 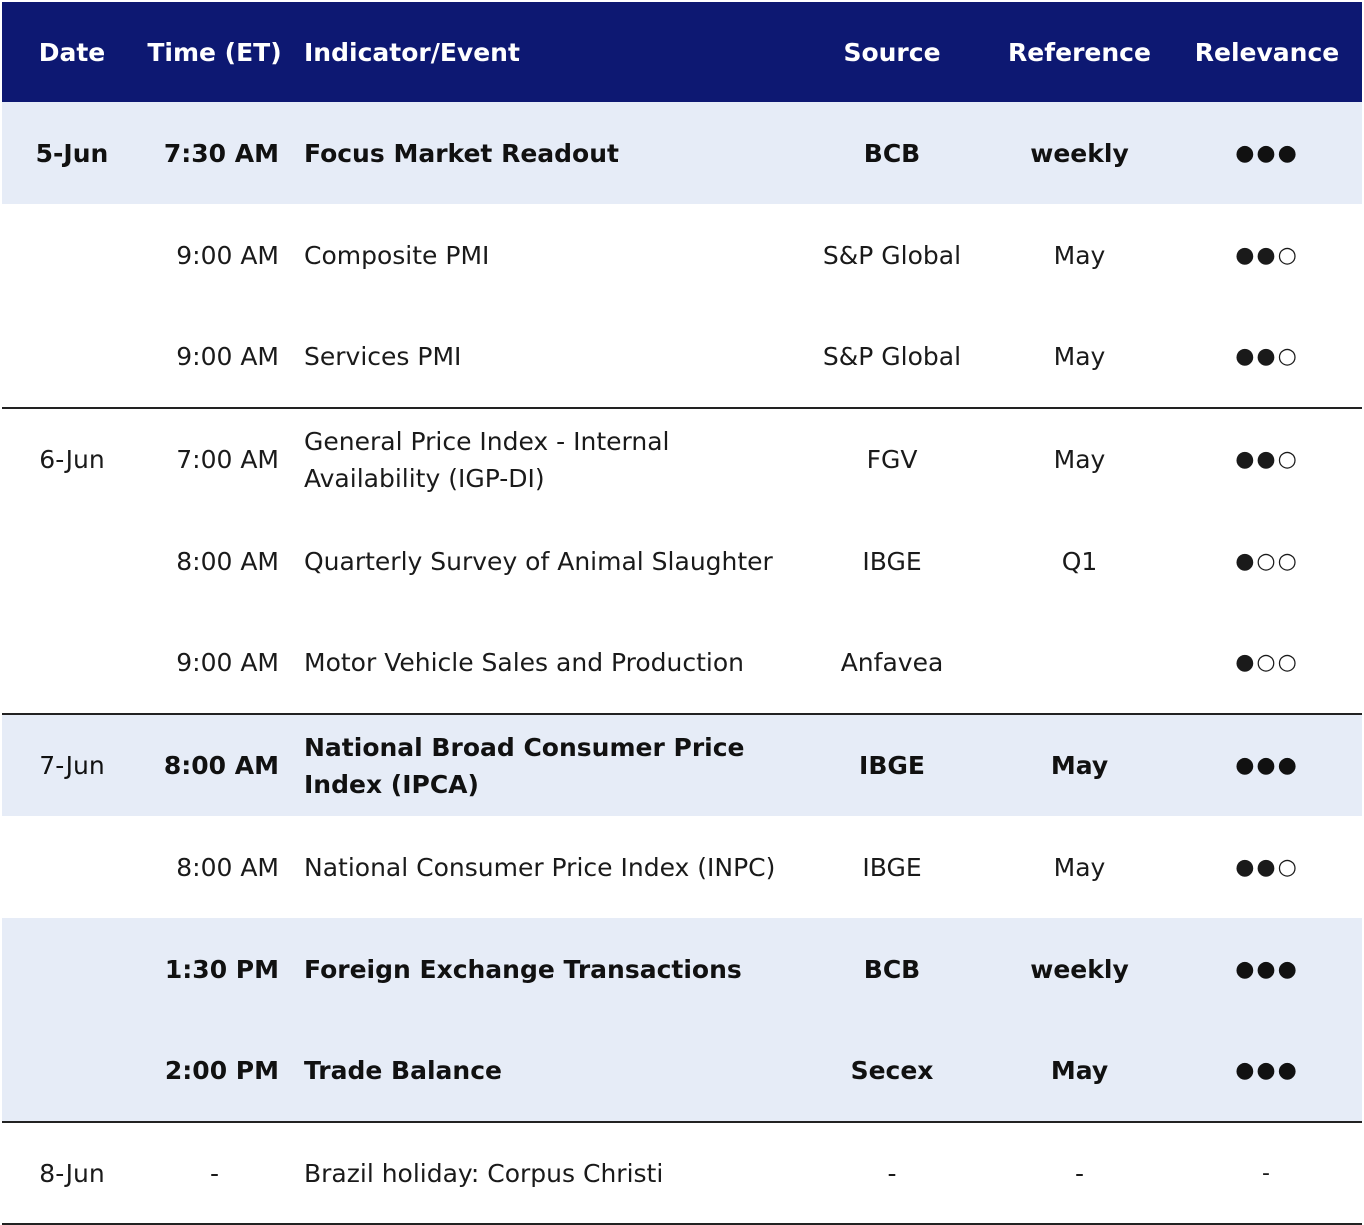 What do you see at coordinates (72, 764) in the screenshot?
I see `cell-date: 7-Jun` at bounding box center [72, 764].